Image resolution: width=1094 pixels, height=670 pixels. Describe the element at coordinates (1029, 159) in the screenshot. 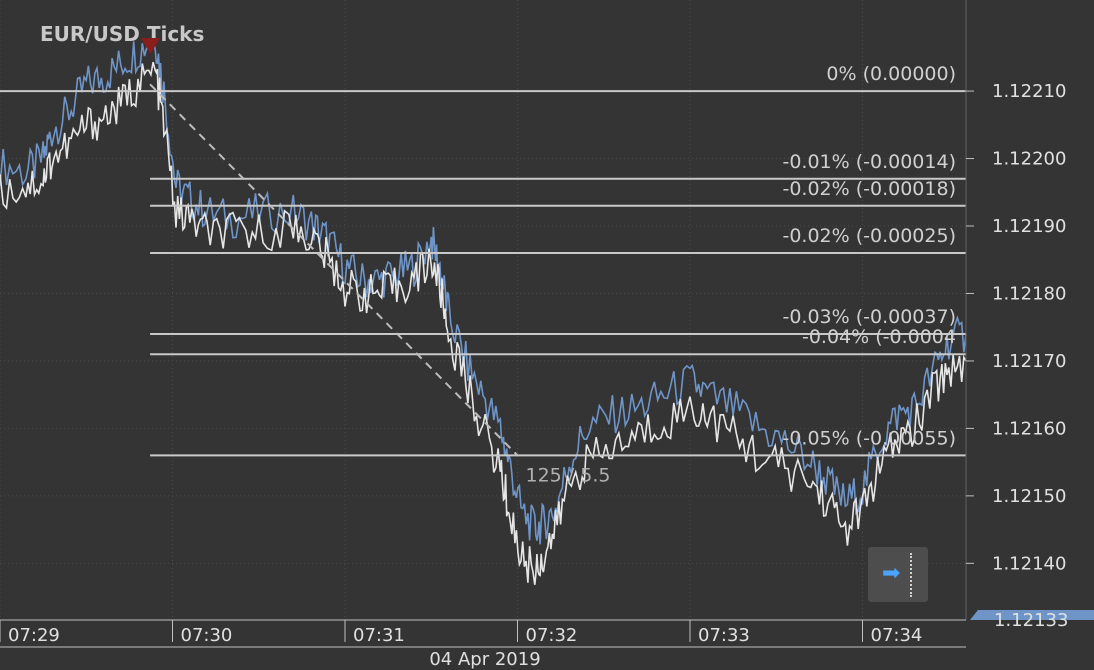

I see `y-tick-label: 1.12200` at that location.